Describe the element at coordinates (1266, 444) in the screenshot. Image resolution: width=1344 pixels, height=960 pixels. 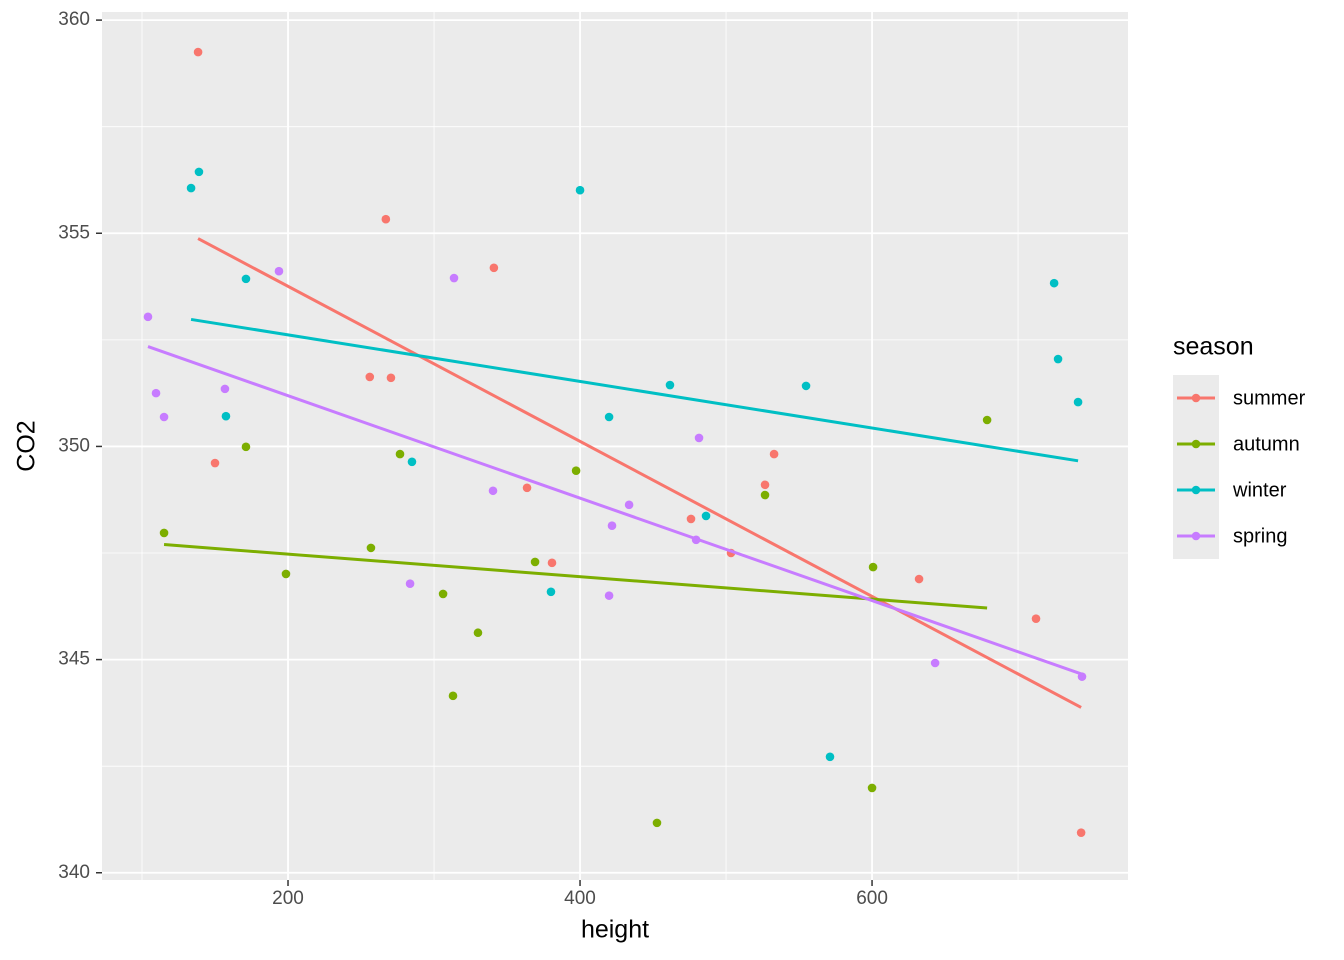
I see `legend-label: autumn` at that location.